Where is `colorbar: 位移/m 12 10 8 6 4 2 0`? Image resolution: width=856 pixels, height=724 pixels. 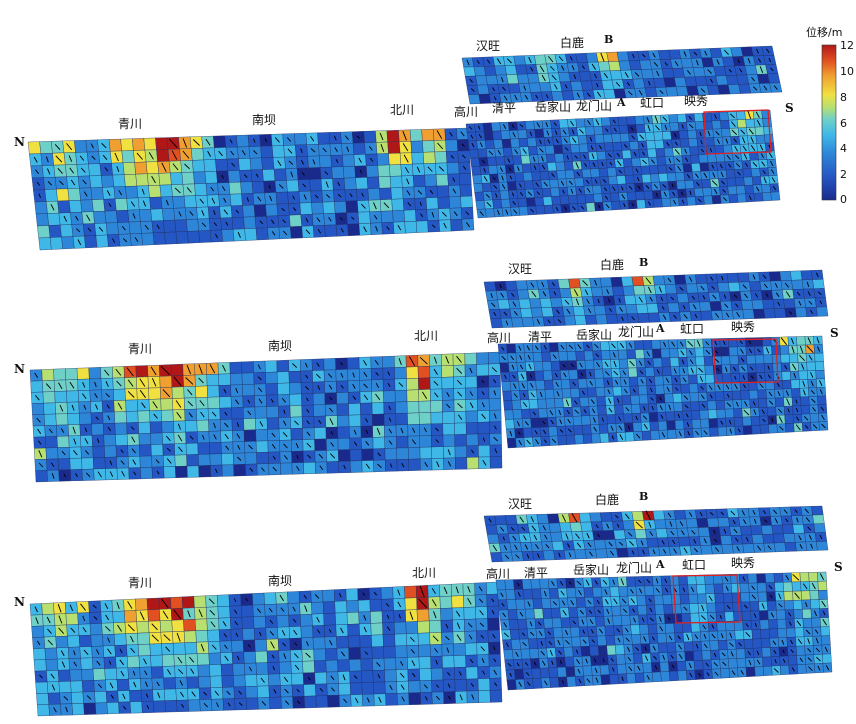
colorbar: 位移/m 12 10 8 6 4 2 0 is located at coordinates (830, 115).